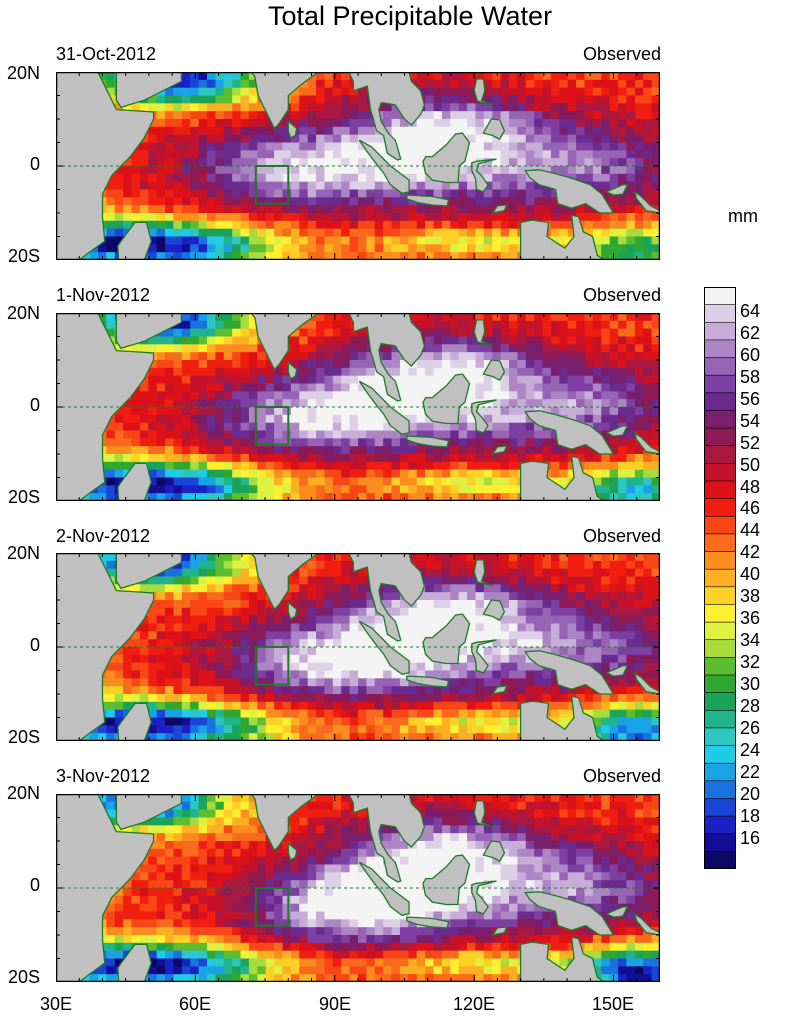  I want to click on figure-title: Total Precipitable Water, so click(410, 16).